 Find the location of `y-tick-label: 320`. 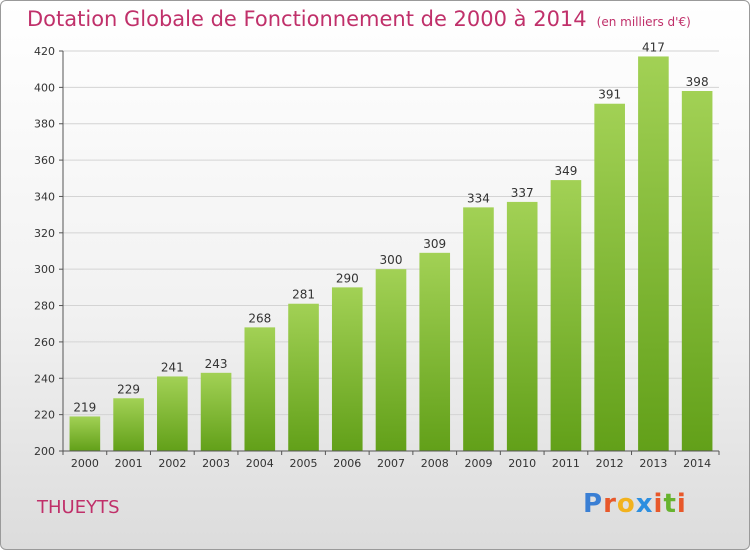

y-tick-label: 320 is located at coordinates (44, 233).